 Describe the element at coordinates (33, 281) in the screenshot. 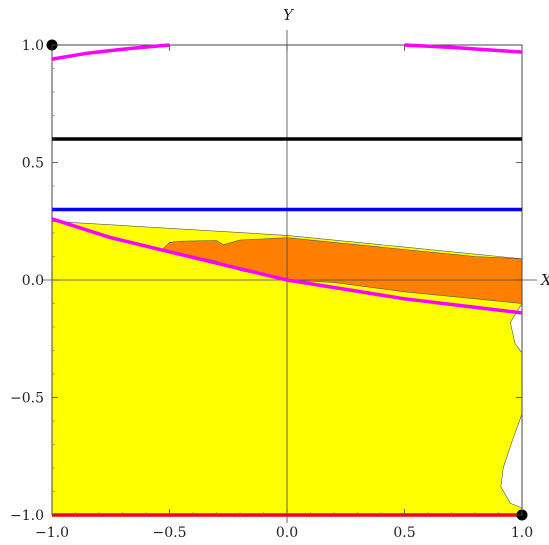

I see `y-tick-label: 0.0` at that location.